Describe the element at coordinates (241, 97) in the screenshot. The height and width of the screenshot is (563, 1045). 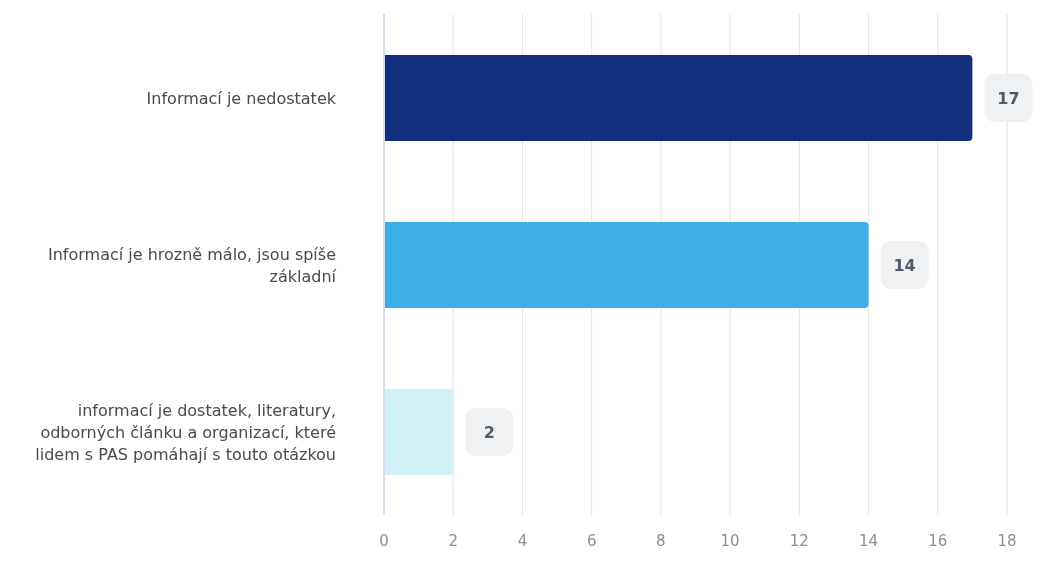
I see `y-tick-label: Informací je nedostatek` at that location.